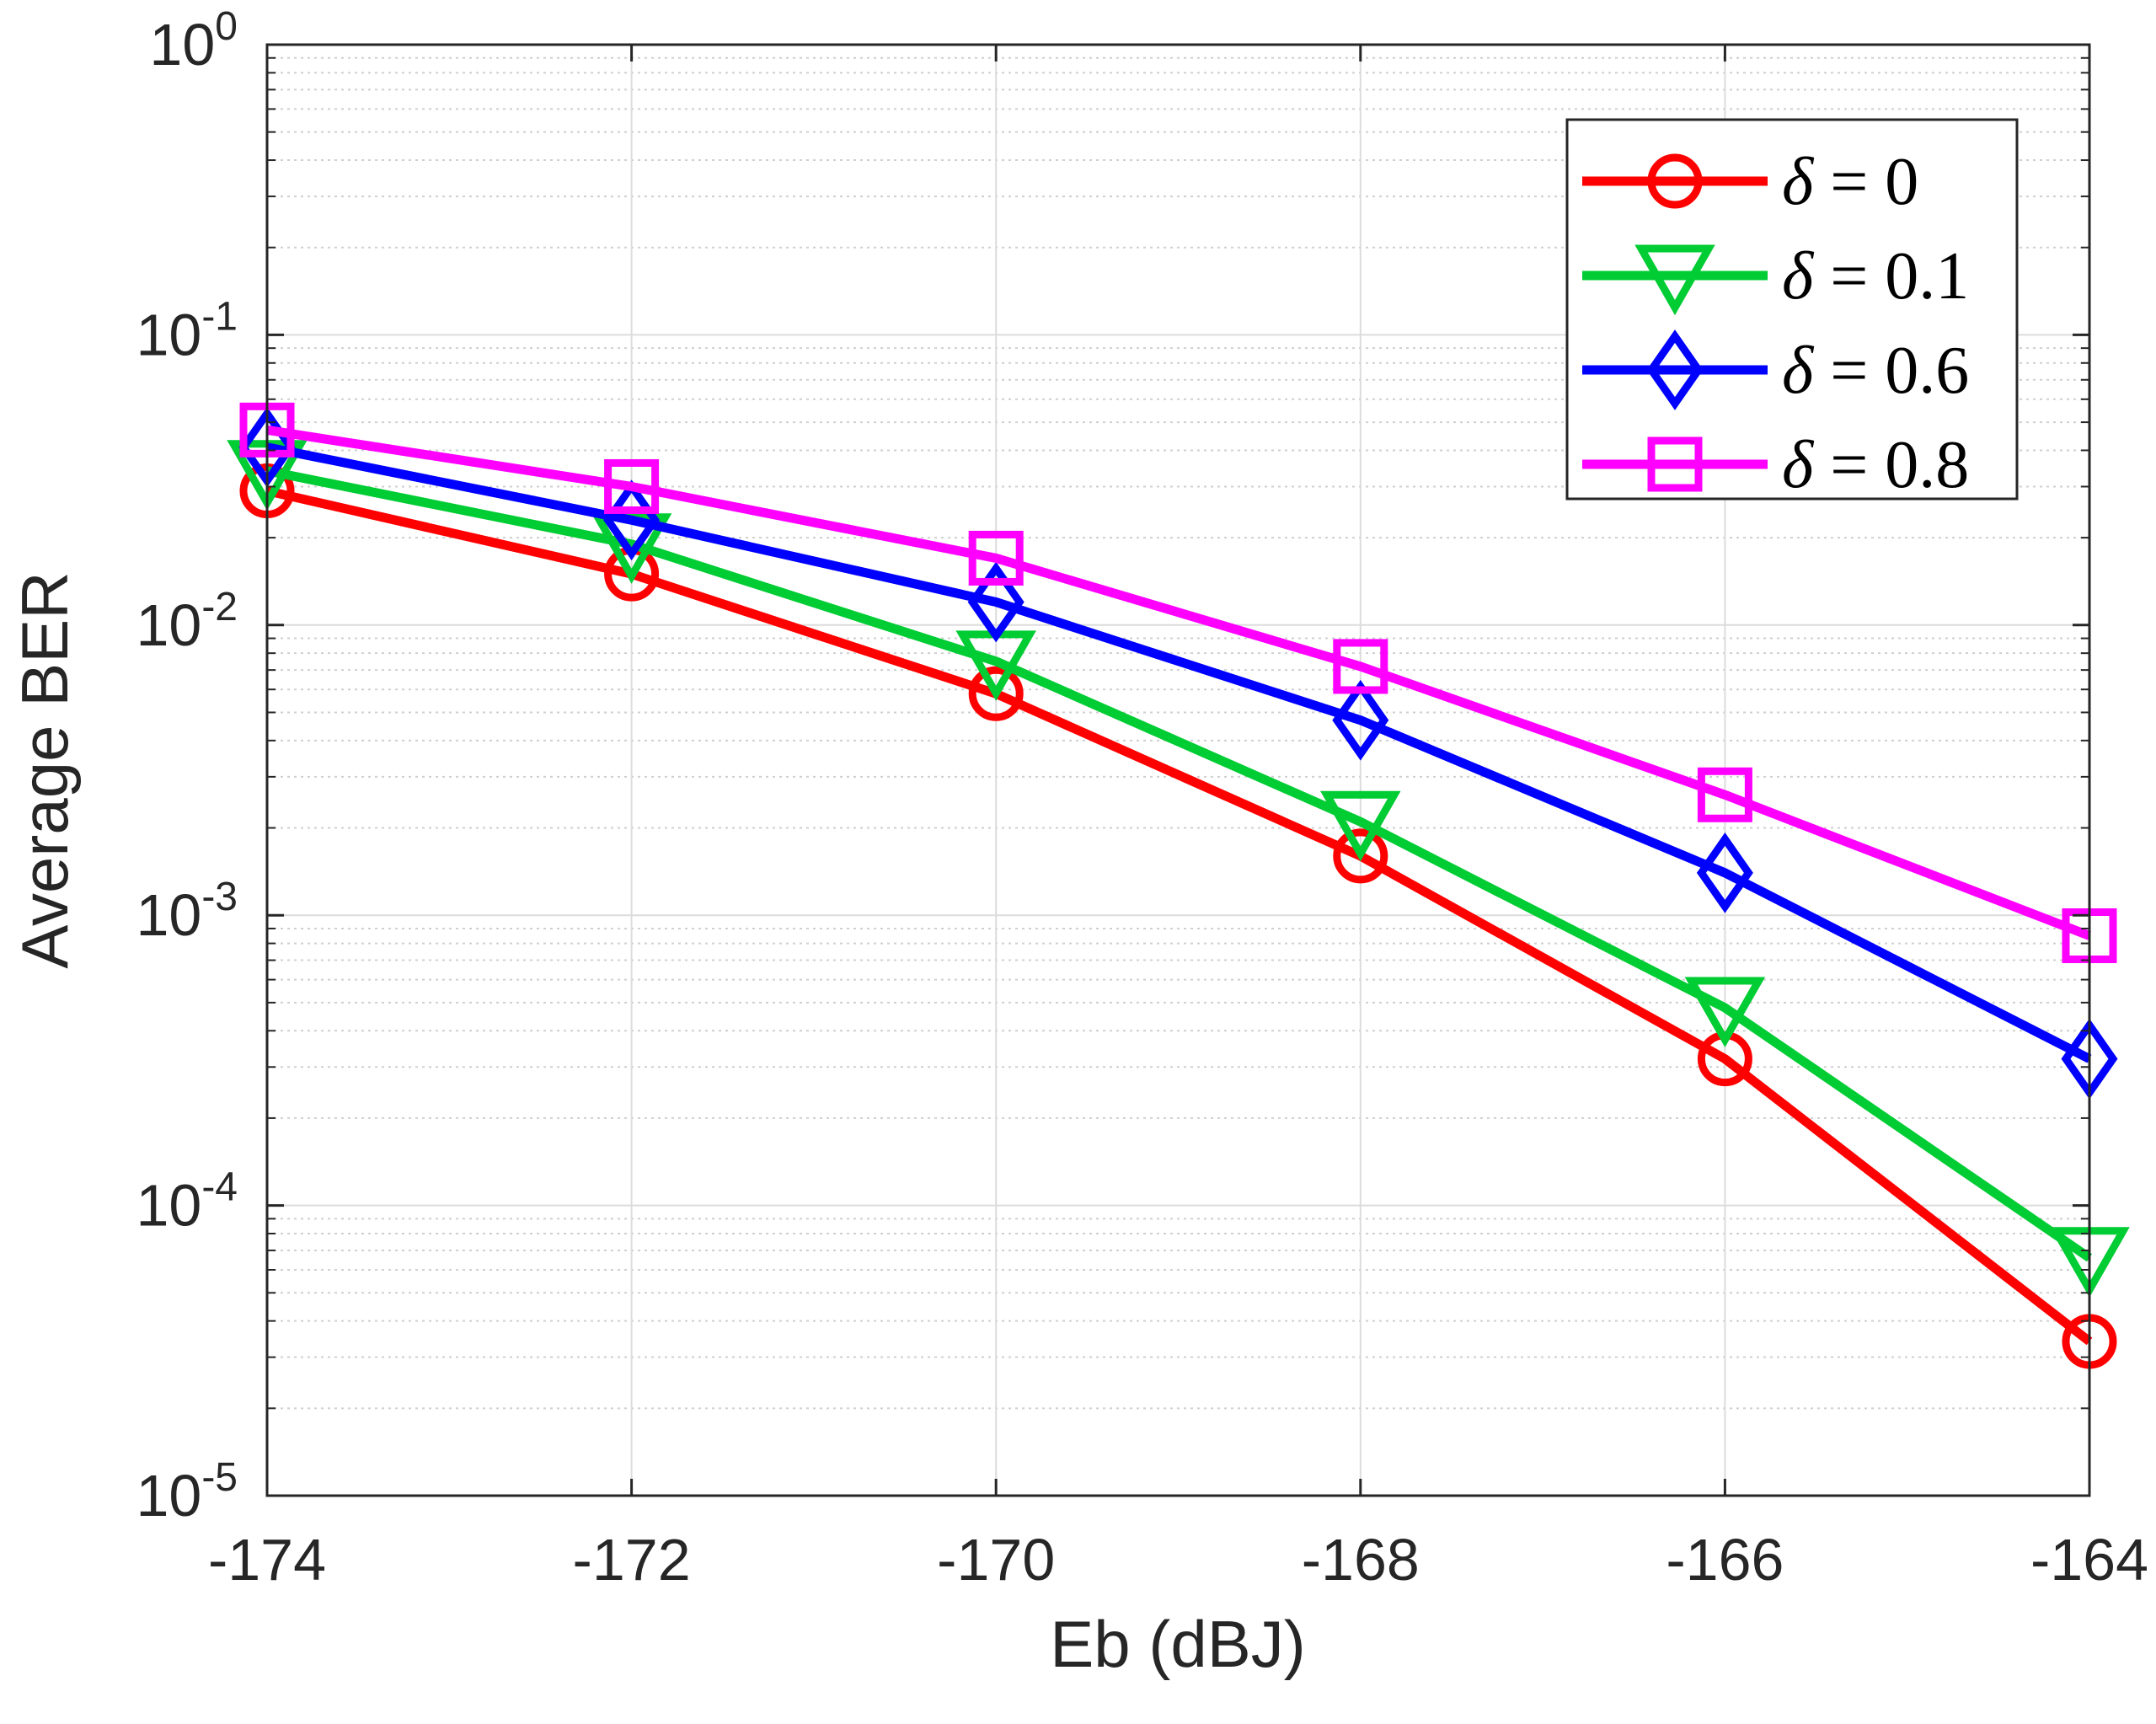 This screenshot has width=2156, height=1724. I want to click on y-tick-label: 10⁻⁴, so click(187, 1202).